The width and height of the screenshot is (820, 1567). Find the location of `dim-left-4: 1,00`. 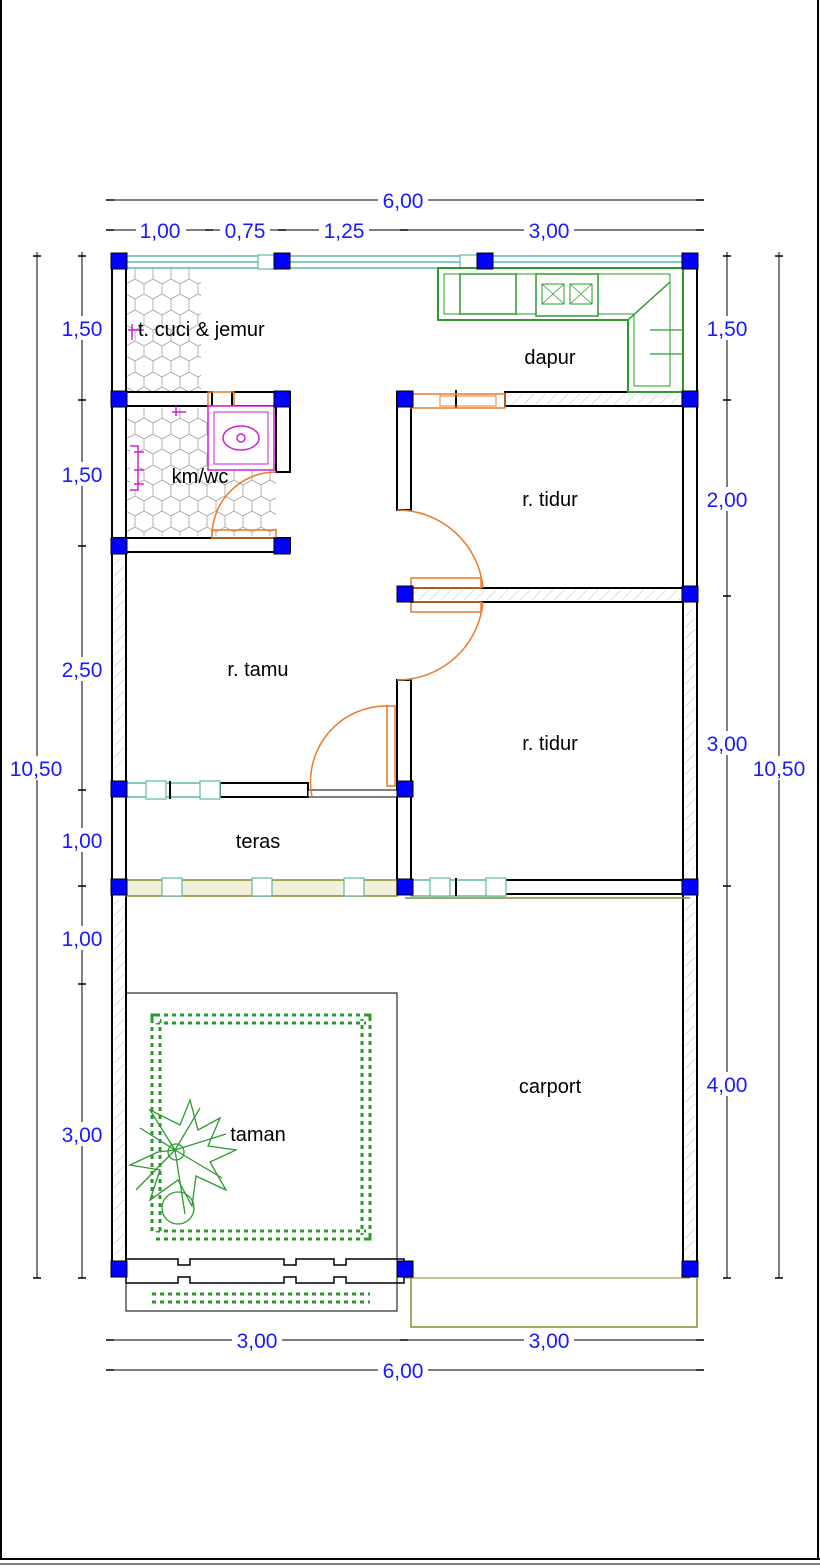

dim-left-4: 1,00 is located at coordinates (82, 841).